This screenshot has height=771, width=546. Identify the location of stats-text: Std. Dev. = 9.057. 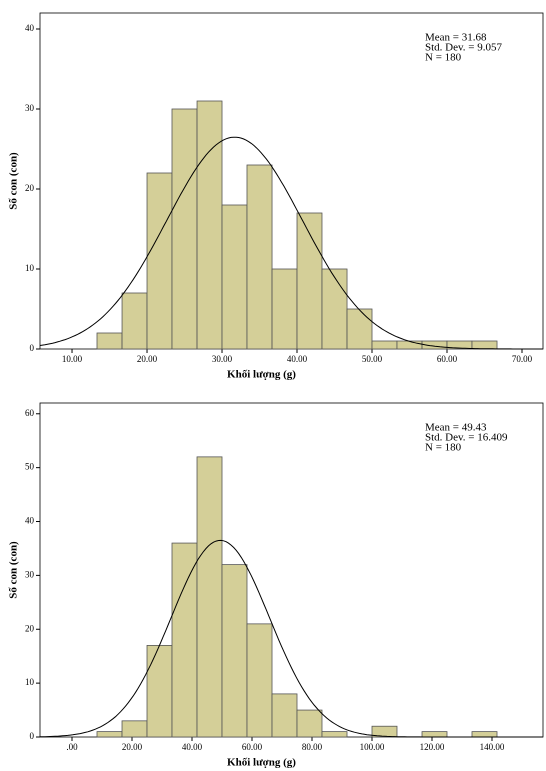
(463, 48).